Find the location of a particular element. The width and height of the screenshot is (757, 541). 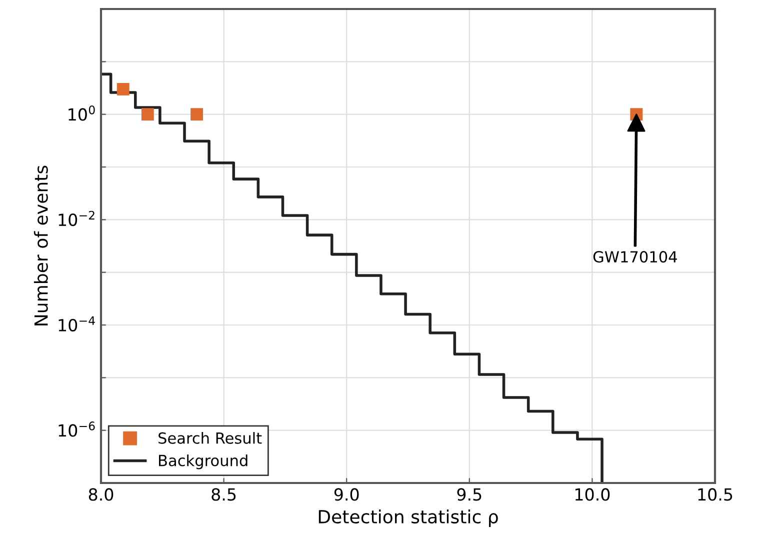

x-tick-label: 8.0 is located at coordinates (101, 494).